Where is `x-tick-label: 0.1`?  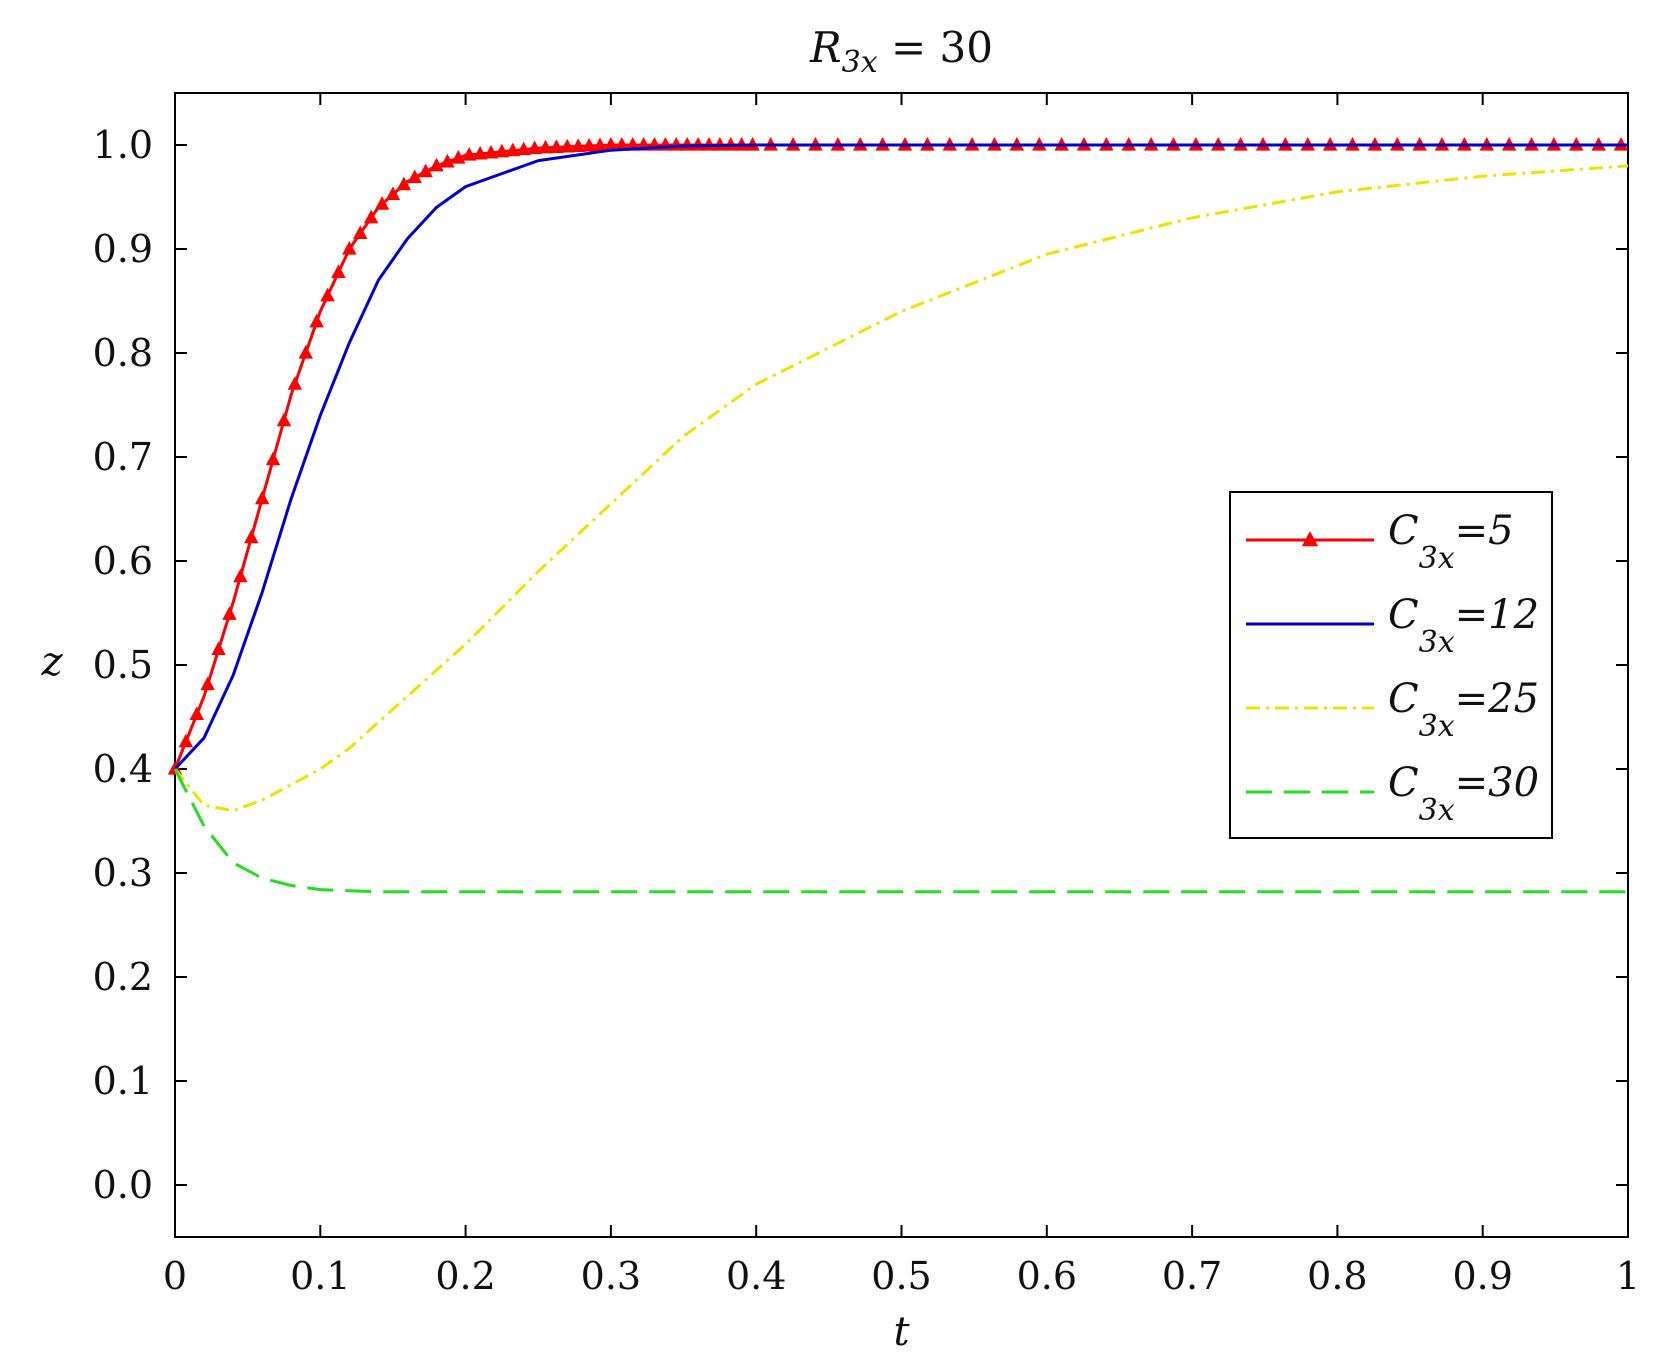
x-tick-label: 0.1 is located at coordinates (320, 1276).